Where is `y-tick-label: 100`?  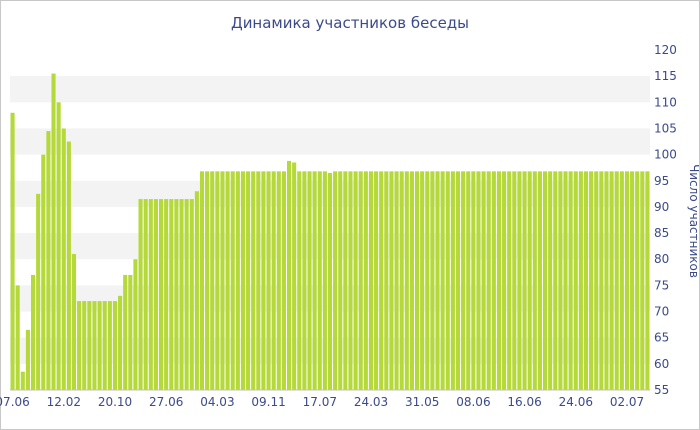
y-tick-label: 100 is located at coordinates (665, 155).